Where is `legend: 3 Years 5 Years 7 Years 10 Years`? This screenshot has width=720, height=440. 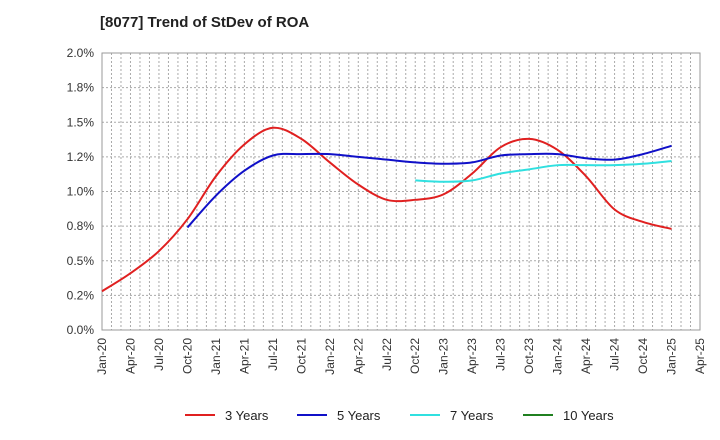
legend: 3 Years 5 Years 7 Years 10 Years is located at coordinates (360, 416).